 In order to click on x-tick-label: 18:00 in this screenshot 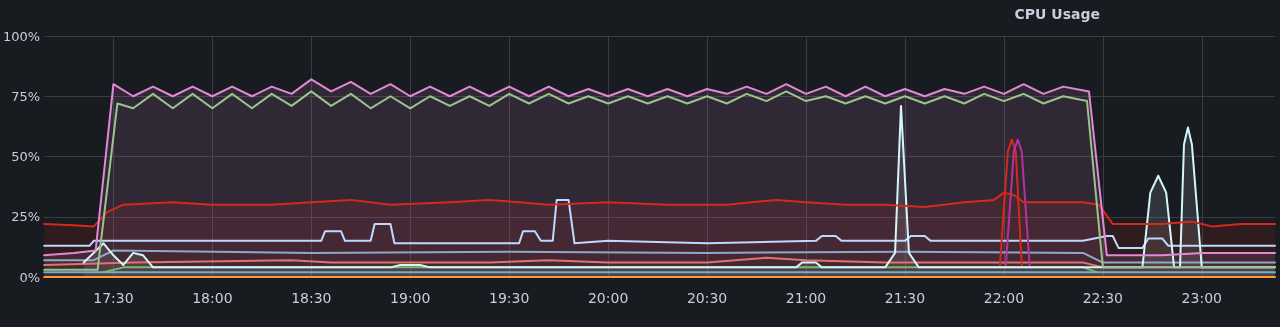, I will do `click(212, 298)`.